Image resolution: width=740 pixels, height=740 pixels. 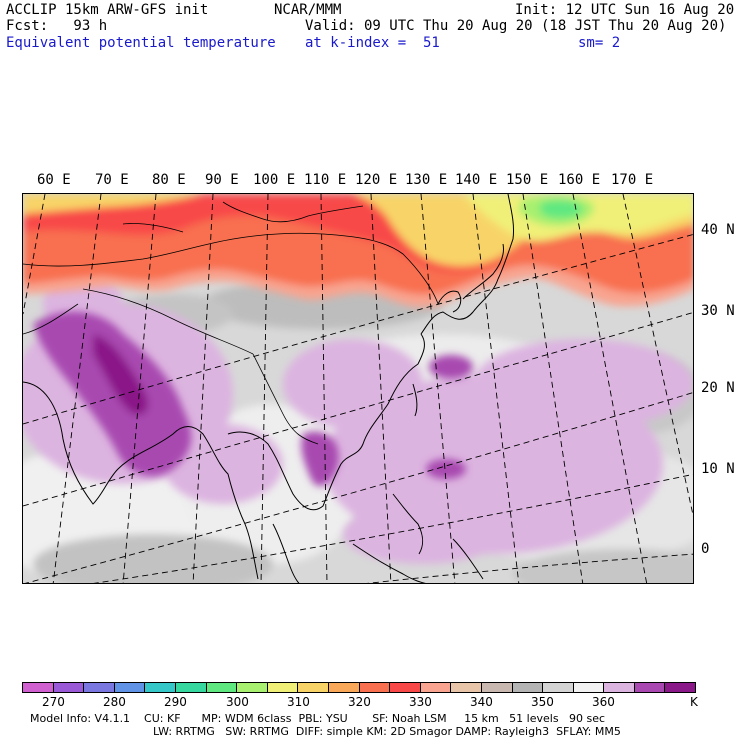 I want to click on colorbar-label-290: 290, so click(x=175, y=702).